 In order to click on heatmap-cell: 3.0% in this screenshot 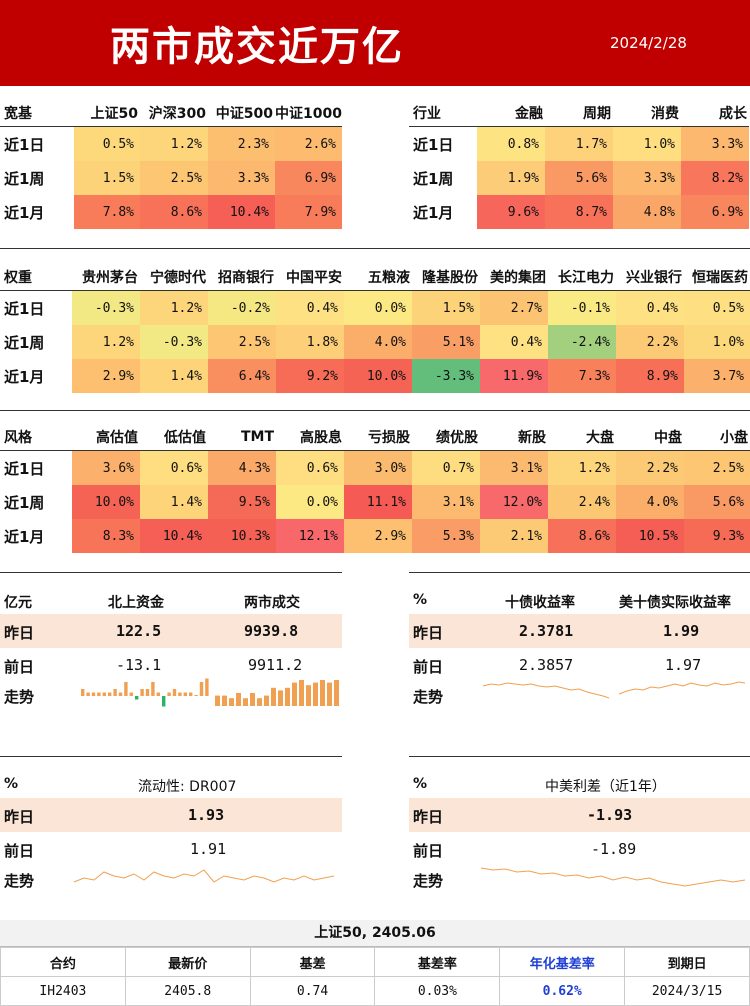, I will do `click(378, 467)`.